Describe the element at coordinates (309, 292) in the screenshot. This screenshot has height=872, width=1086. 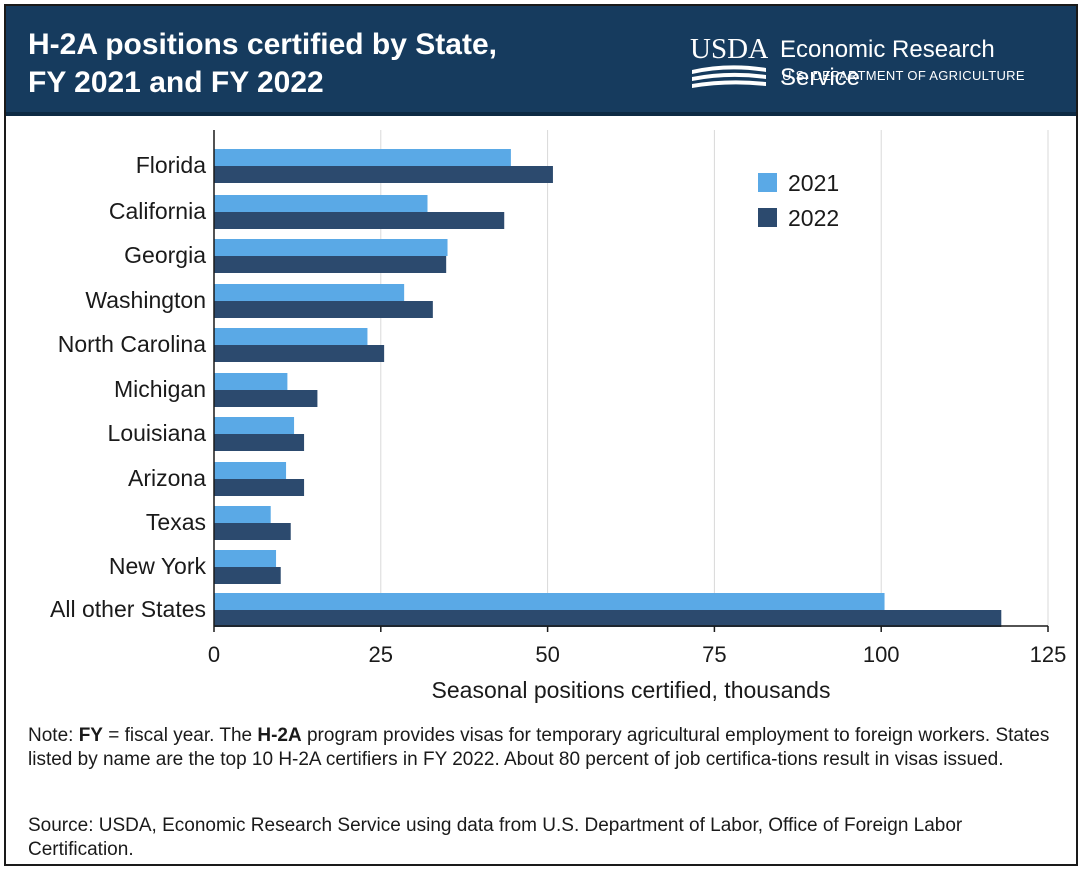
I see `bar-2021-washington` at that location.